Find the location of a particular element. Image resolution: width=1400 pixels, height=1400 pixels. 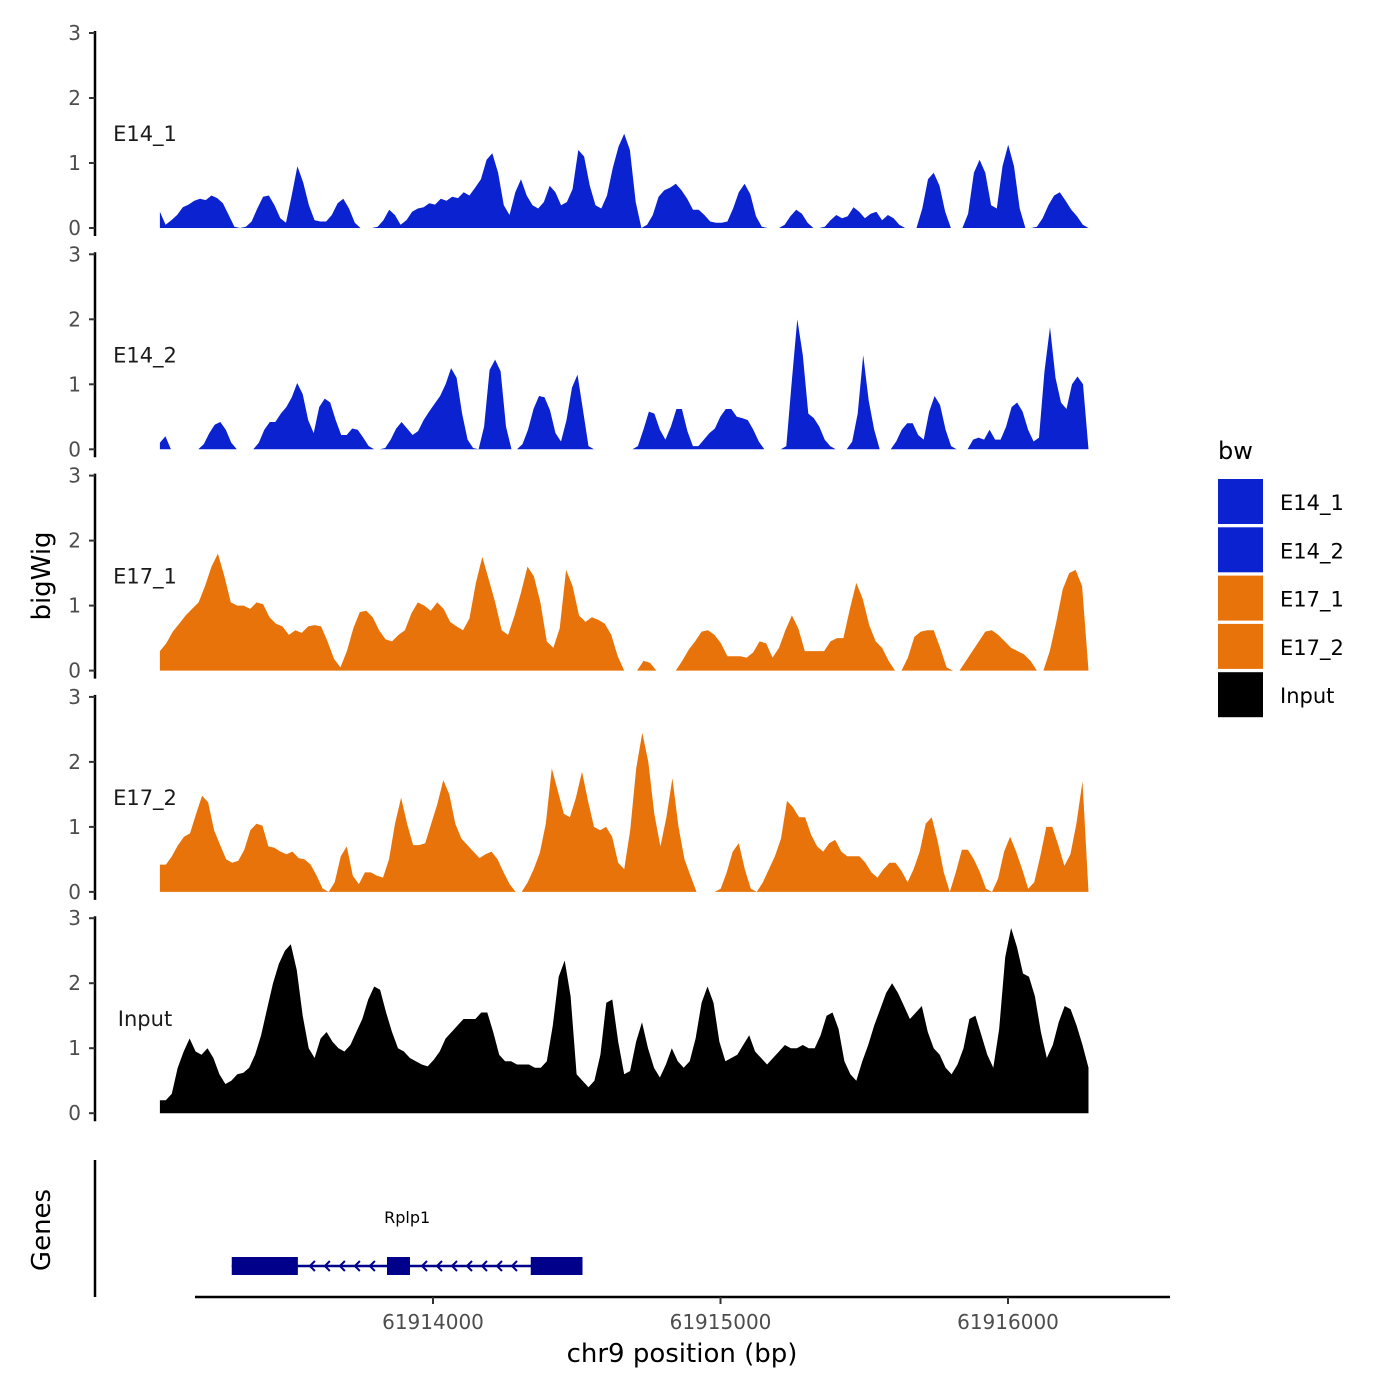

track-e17-2-label: E17_2 is located at coordinates (145, 798).